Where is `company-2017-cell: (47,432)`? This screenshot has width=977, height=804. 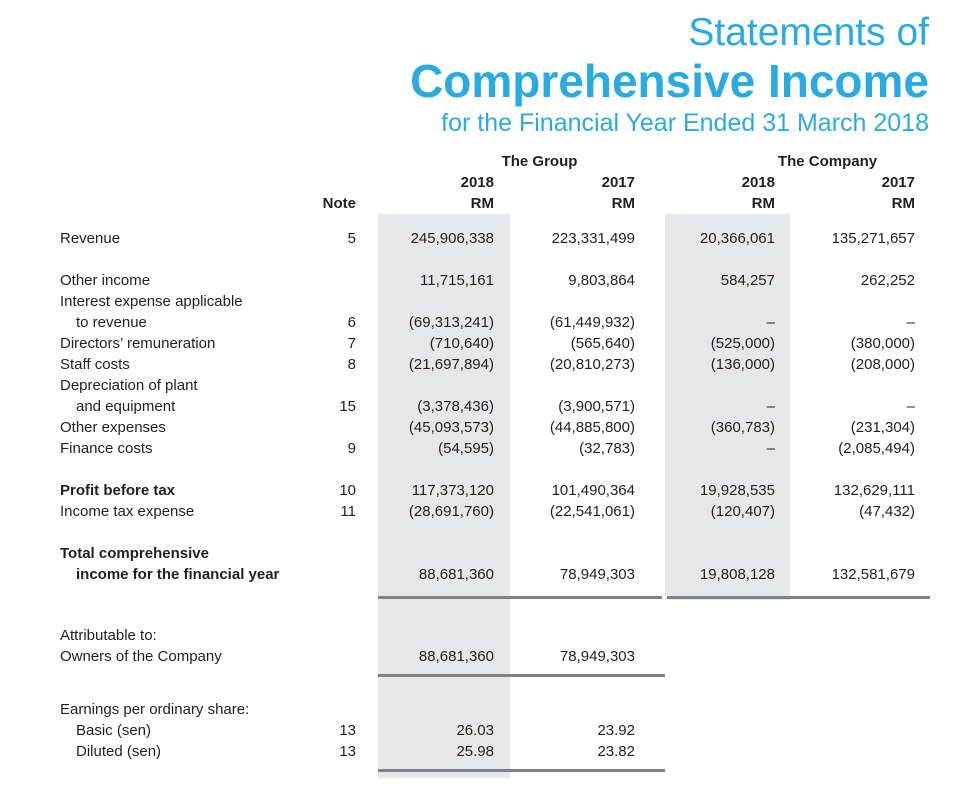 company-2017-cell: (47,432) is located at coordinates (887, 511).